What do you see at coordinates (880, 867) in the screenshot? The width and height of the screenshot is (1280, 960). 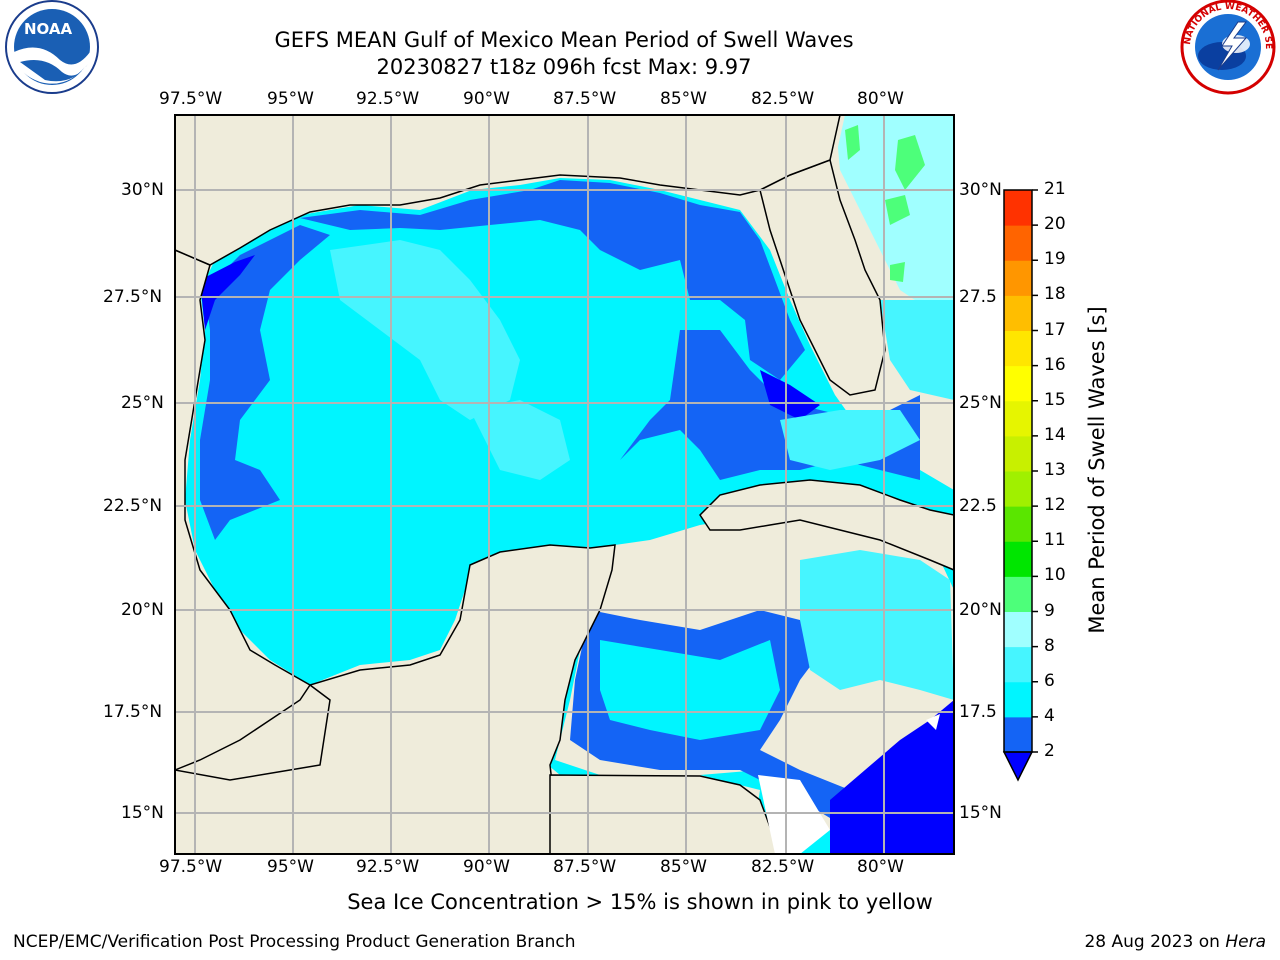 I see `lon-label-bottom: 80°W` at bounding box center [880, 867].